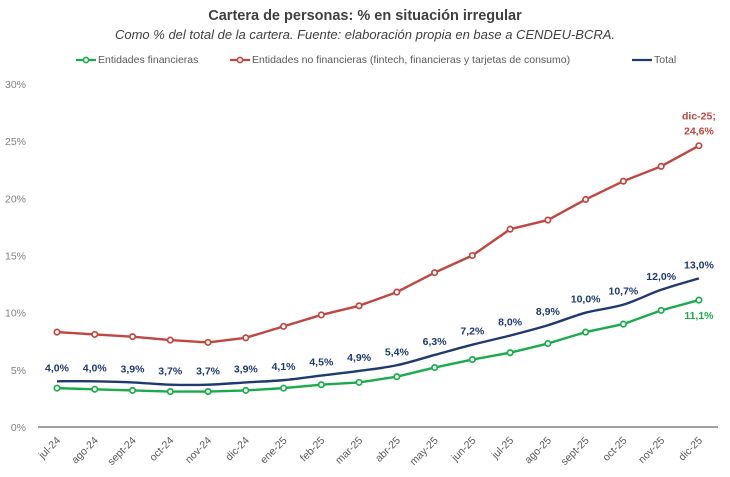 The height and width of the screenshot is (477, 730). I want to click on data-label-total: 13,0%, so click(699, 265).